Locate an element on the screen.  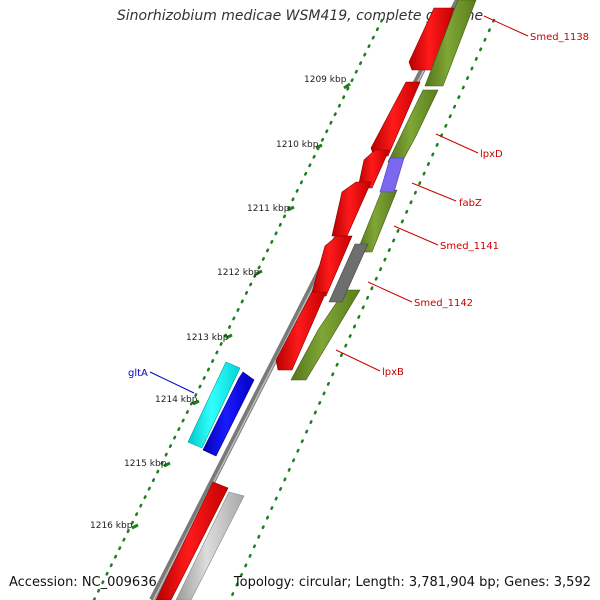
gene-label-lpxb: lpxB is located at coordinates (393, 372).